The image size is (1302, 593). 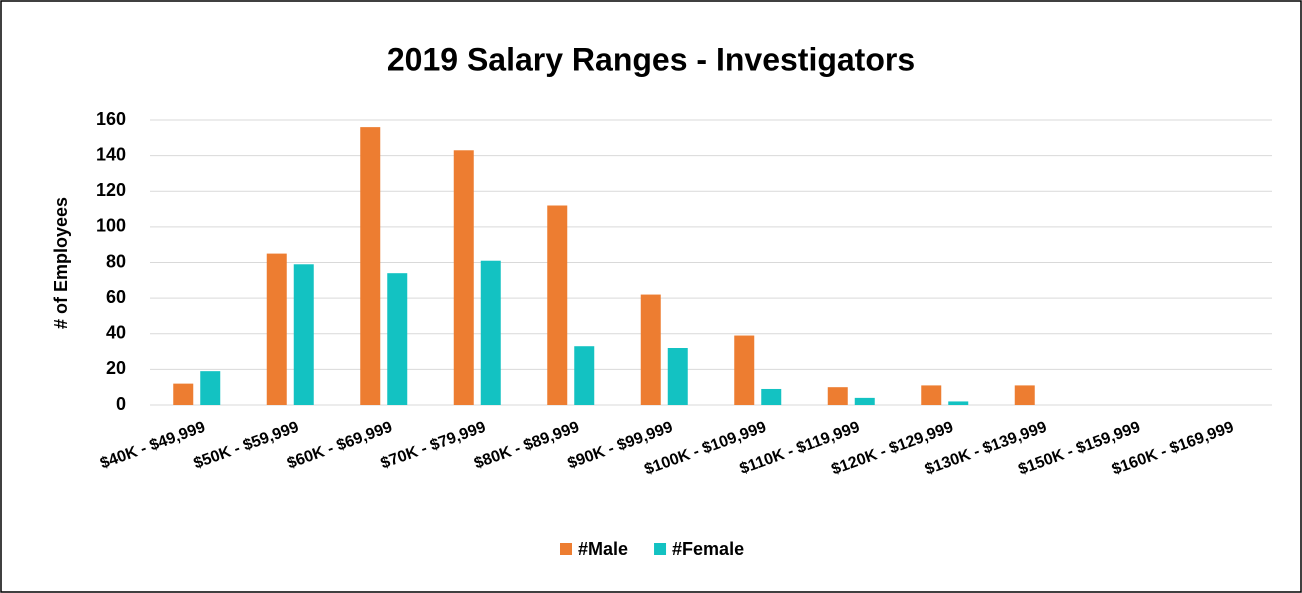 I want to click on y-tick-label: 100, so click(x=111, y=226).